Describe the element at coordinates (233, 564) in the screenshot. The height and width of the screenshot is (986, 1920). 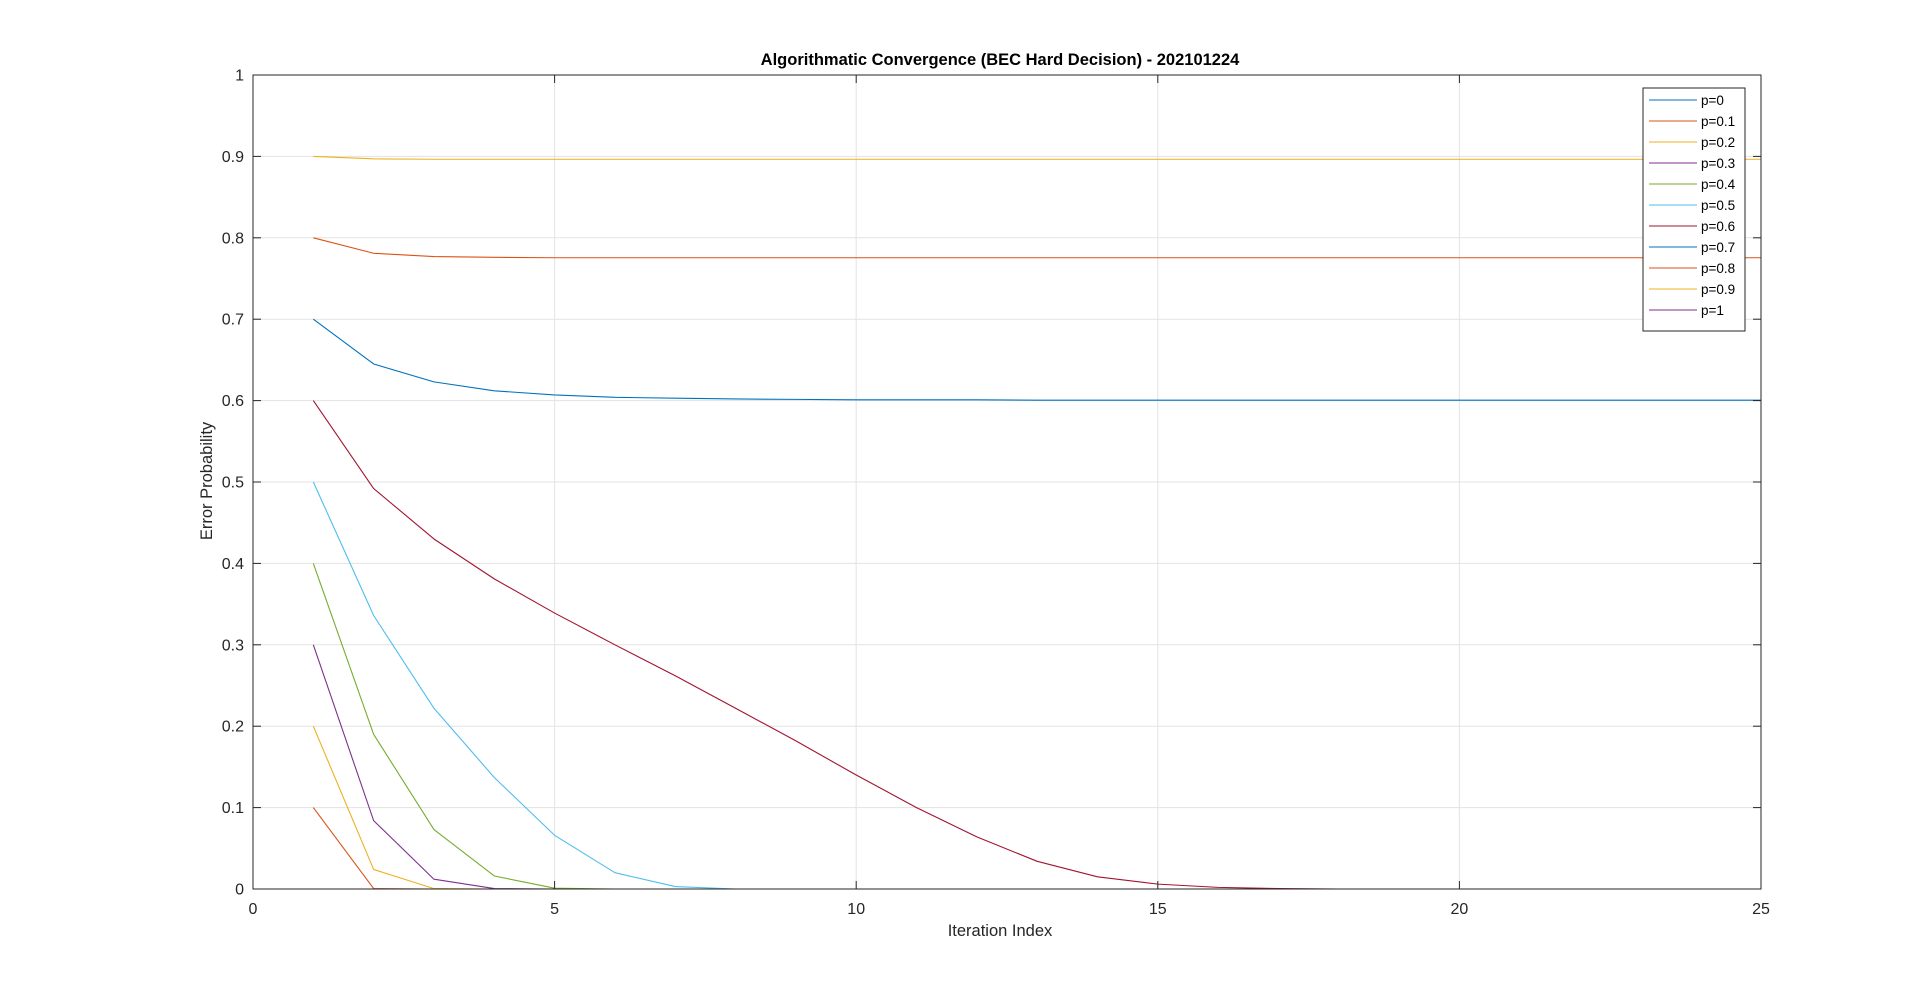
I see `y-tick-label: 0.4` at that location.